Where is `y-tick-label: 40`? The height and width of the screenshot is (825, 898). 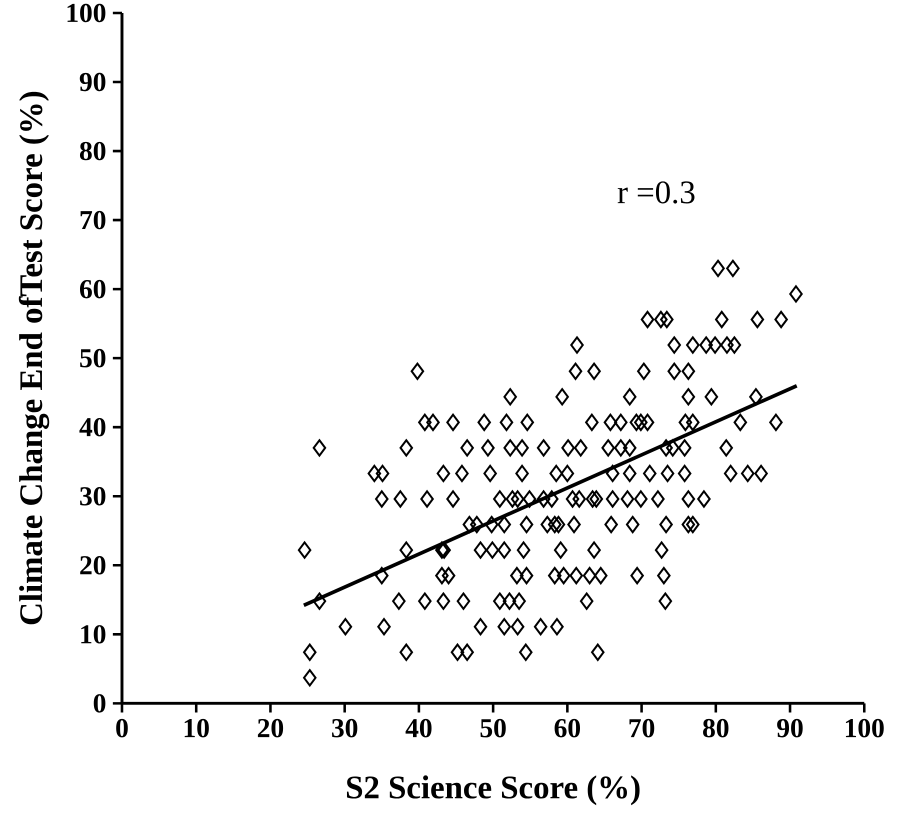 y-tick-label: 40 is located at coordinates (92, 427).